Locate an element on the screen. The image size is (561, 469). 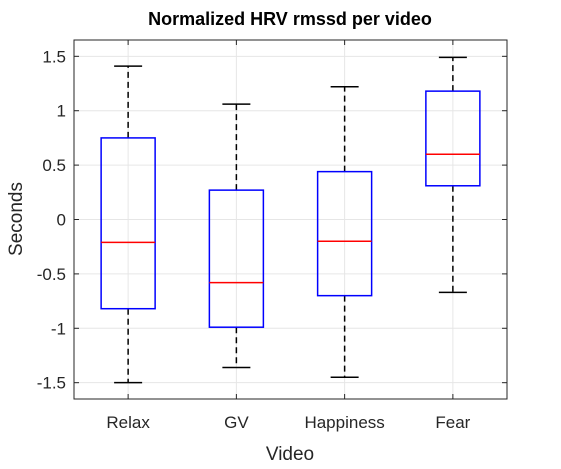
x-tick-label: GV is located at coordinates (236, 422).